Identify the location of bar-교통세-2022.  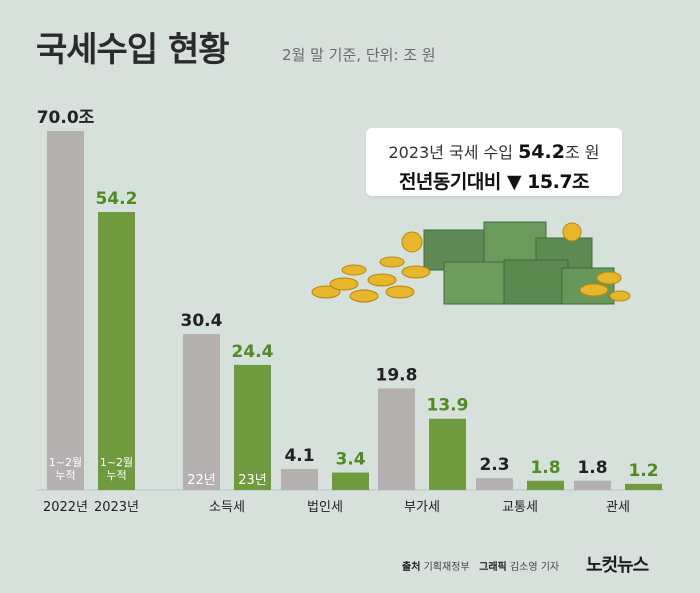
(494, 484).